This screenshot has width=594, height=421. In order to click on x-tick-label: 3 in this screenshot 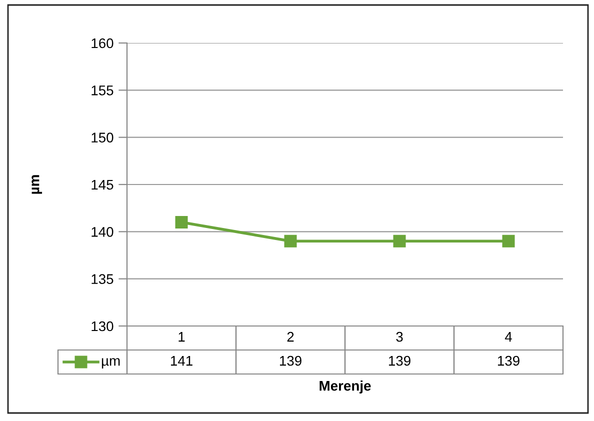, I will do `click(399, 337)`.